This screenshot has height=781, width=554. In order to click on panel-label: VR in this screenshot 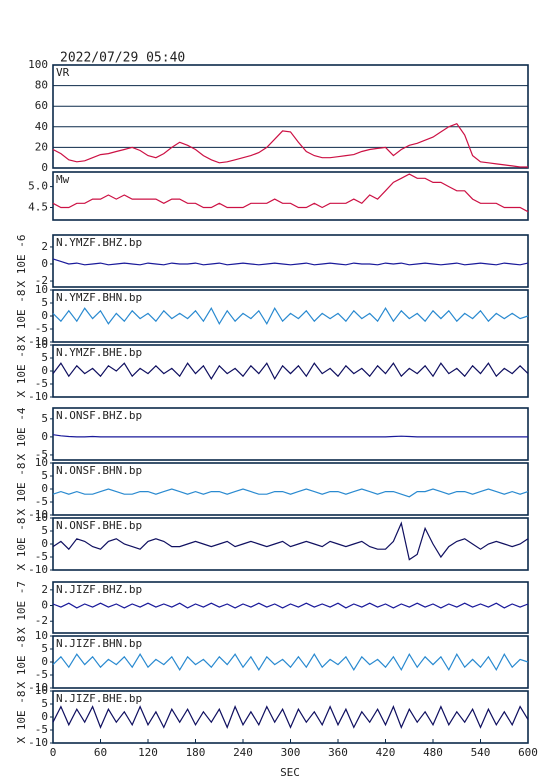, I will do `click(63, 72)`.